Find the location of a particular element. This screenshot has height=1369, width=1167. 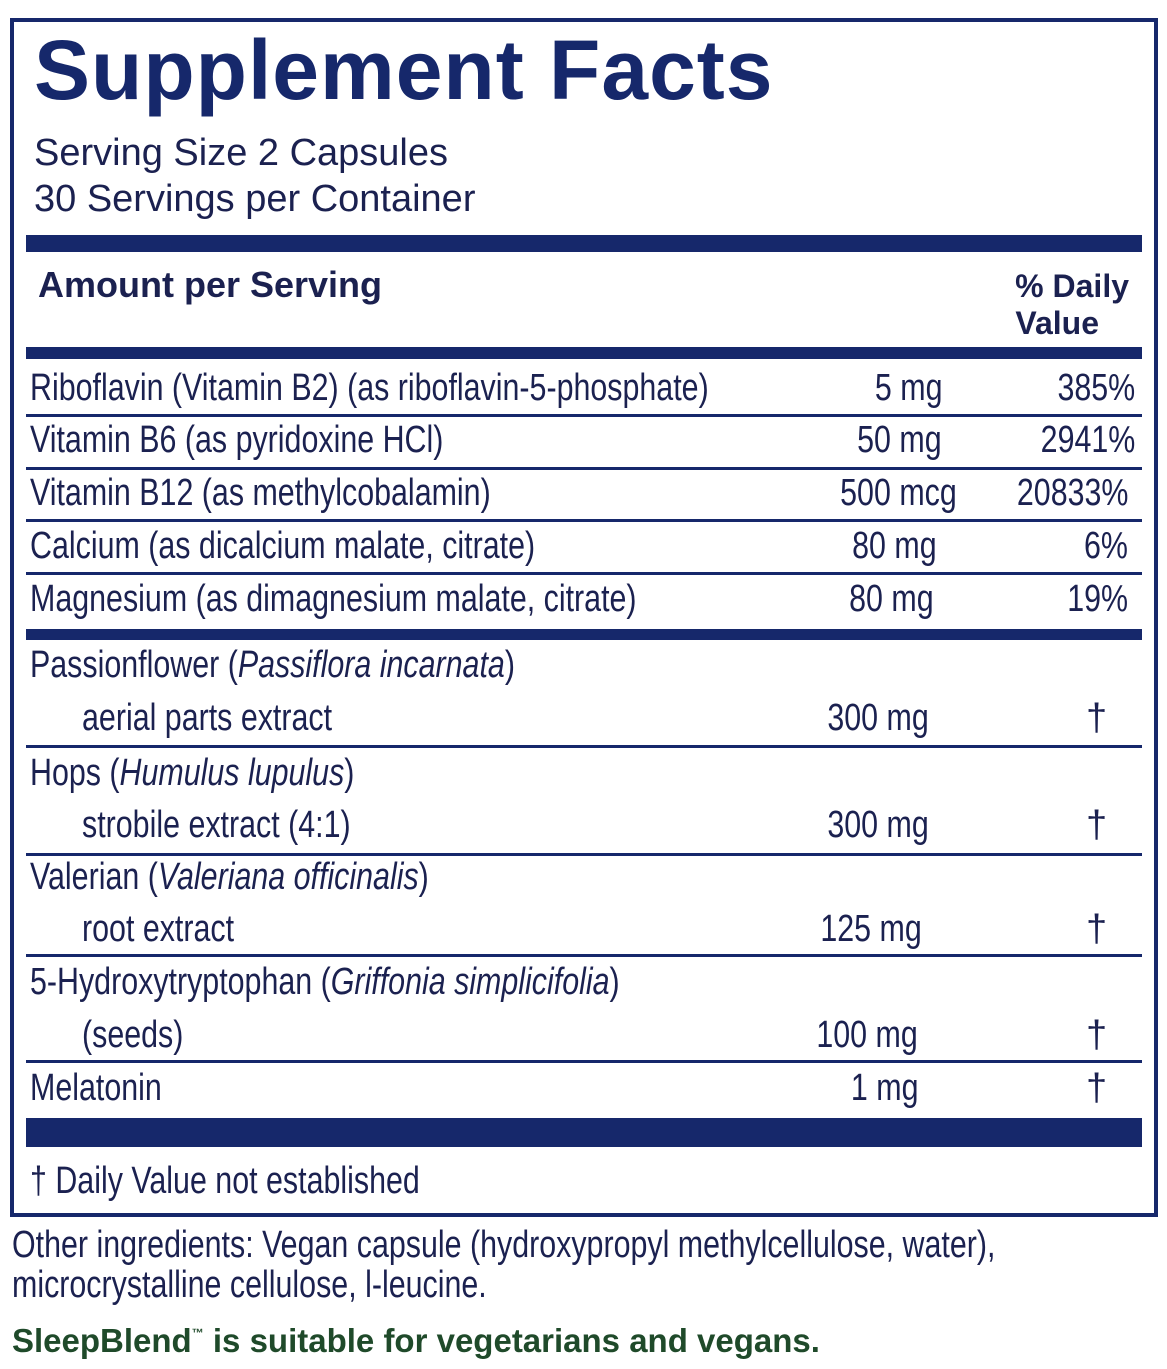

nutrient-amount: 5 mg is located at coordinates (908, 388).